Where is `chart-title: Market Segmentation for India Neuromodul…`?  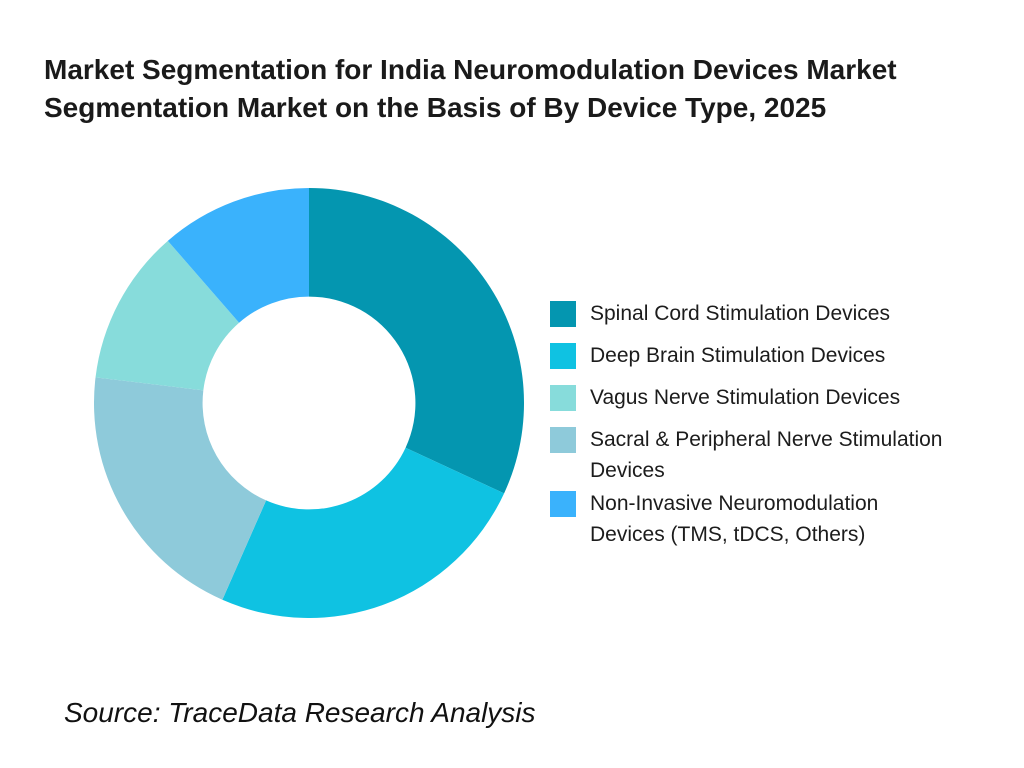
chart-title: Market Segmentation for India Neuromodul… is located at coordinates (519, 89).